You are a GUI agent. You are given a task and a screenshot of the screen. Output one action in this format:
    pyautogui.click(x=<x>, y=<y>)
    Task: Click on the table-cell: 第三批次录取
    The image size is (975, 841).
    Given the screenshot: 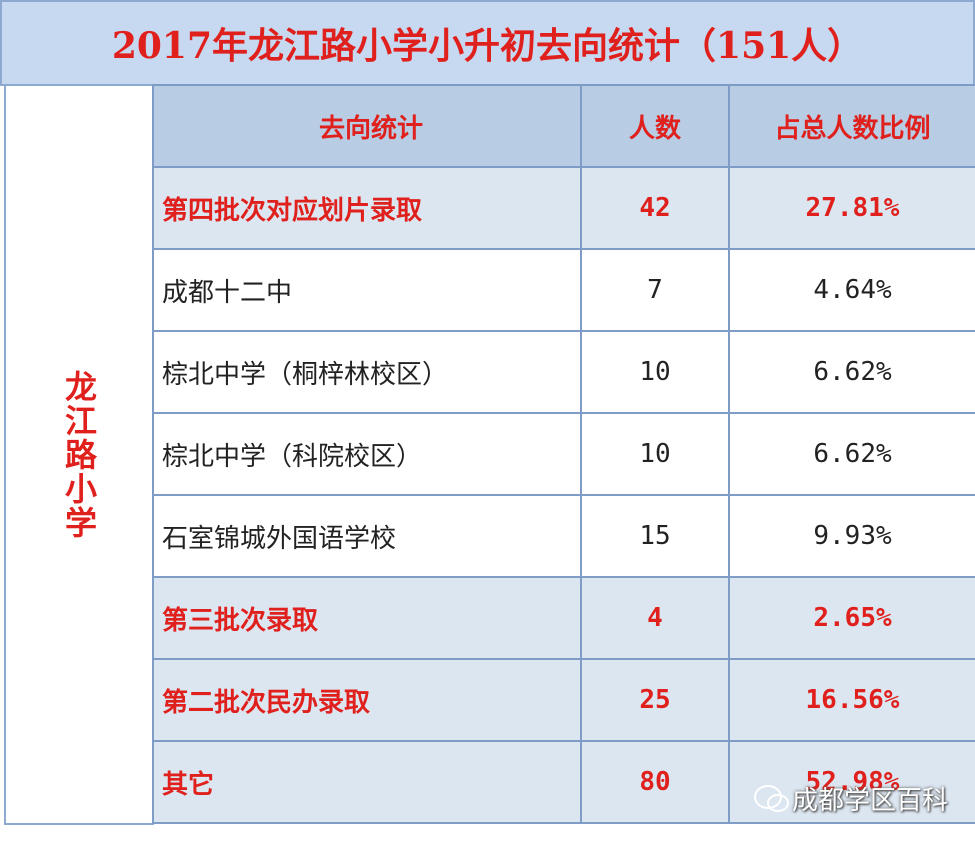 What is the action you would take?
    pyautogui.click(x=367, y=618)
    